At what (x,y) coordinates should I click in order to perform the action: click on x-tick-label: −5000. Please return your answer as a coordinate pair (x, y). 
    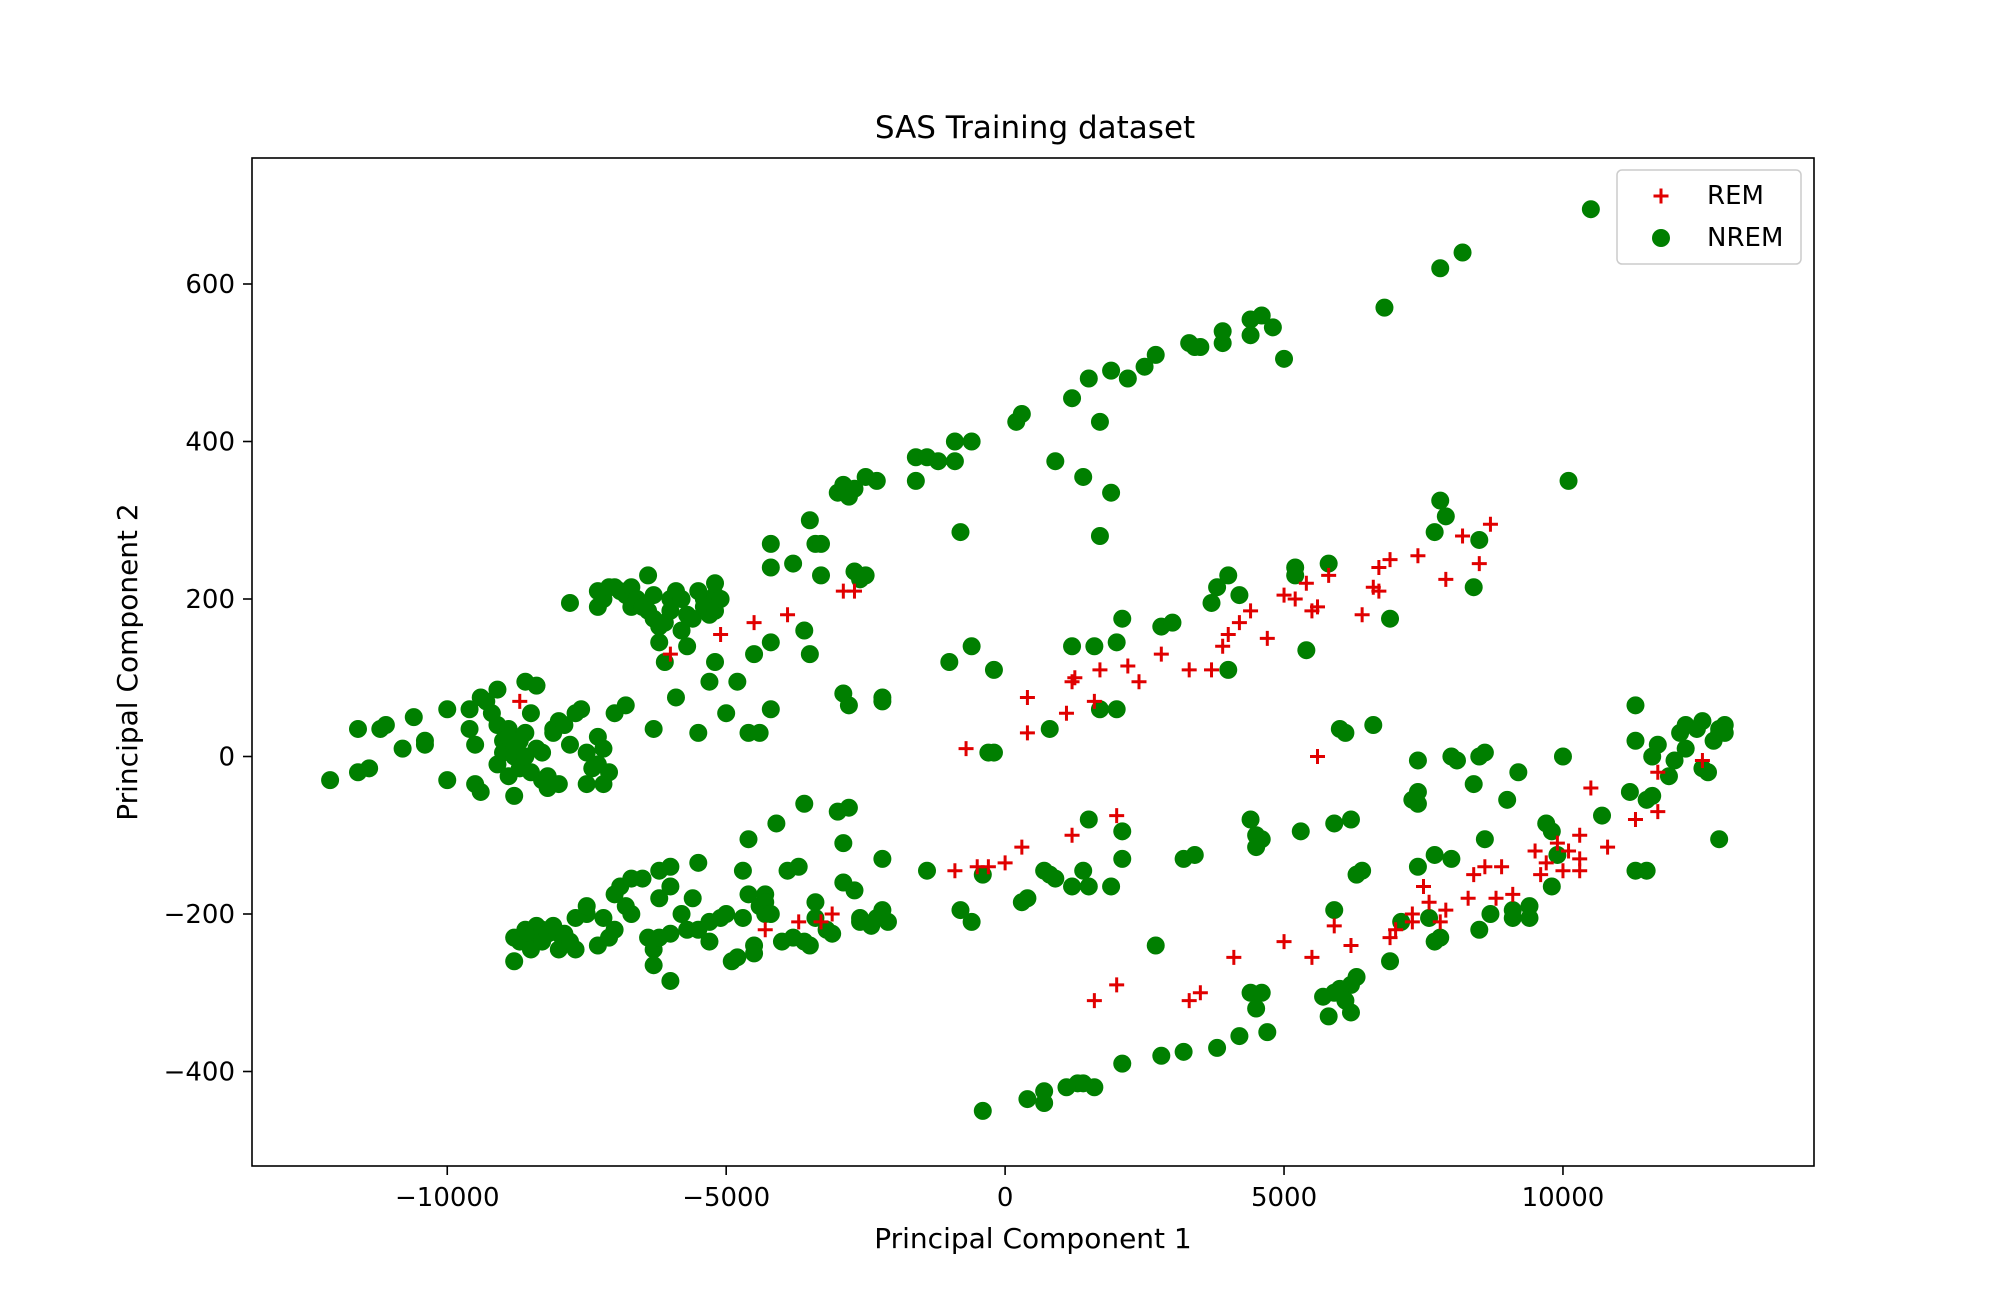
    Looking at the image, I should click on (726, 1198).